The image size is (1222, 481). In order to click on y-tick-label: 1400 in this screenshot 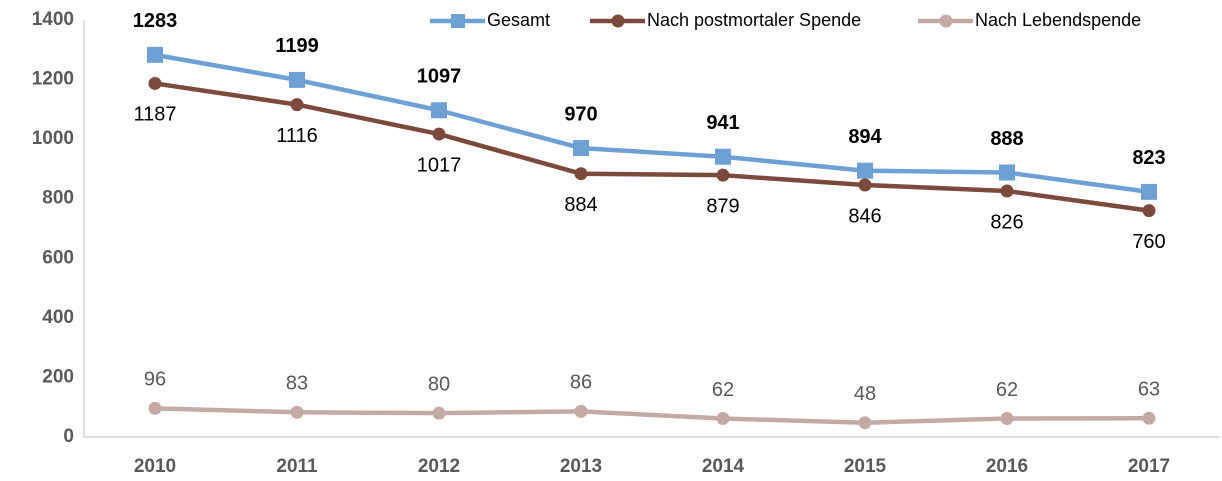, I will do `click(53, 19)`.